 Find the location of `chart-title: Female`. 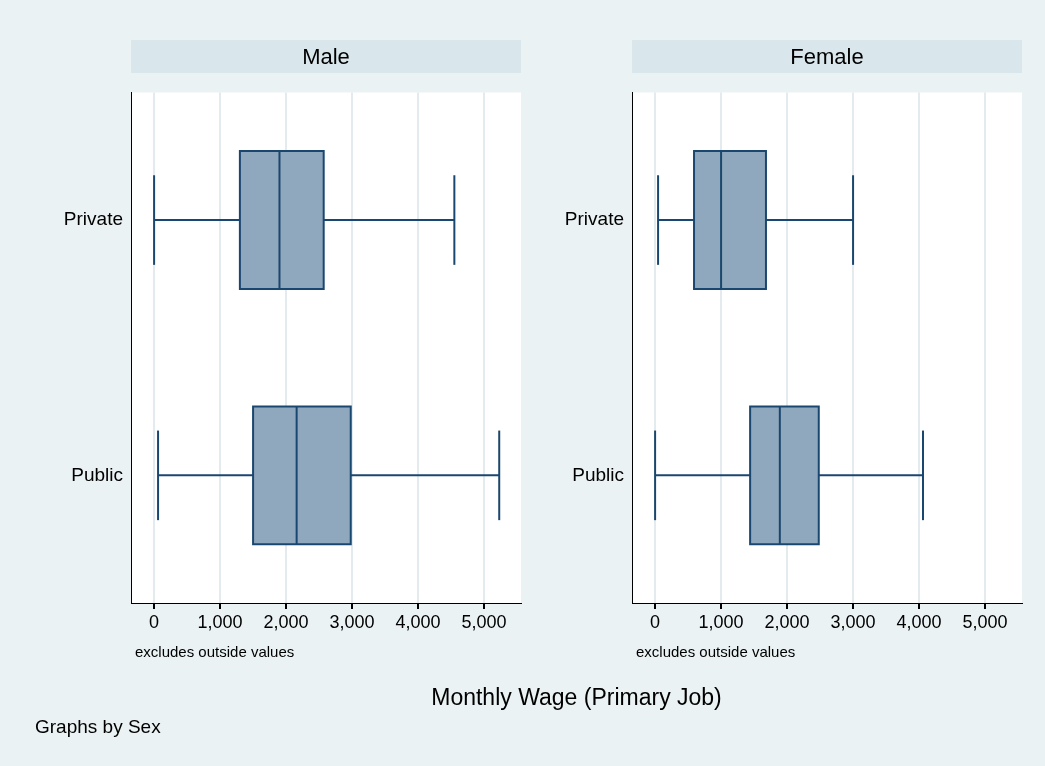

chart-title: Female is located at coordinates (827, 56).